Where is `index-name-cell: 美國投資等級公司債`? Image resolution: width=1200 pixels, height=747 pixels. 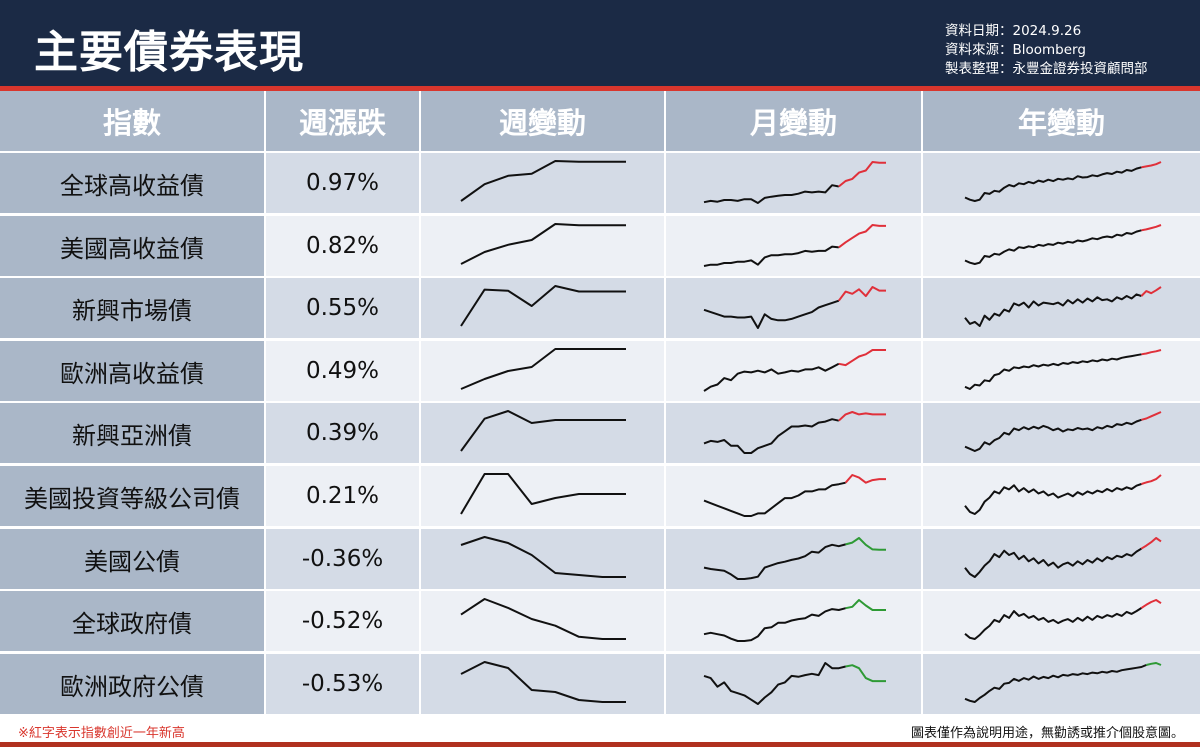
index-name-cell: 美國投資等級公司債 is located at coordinates (132, 496).